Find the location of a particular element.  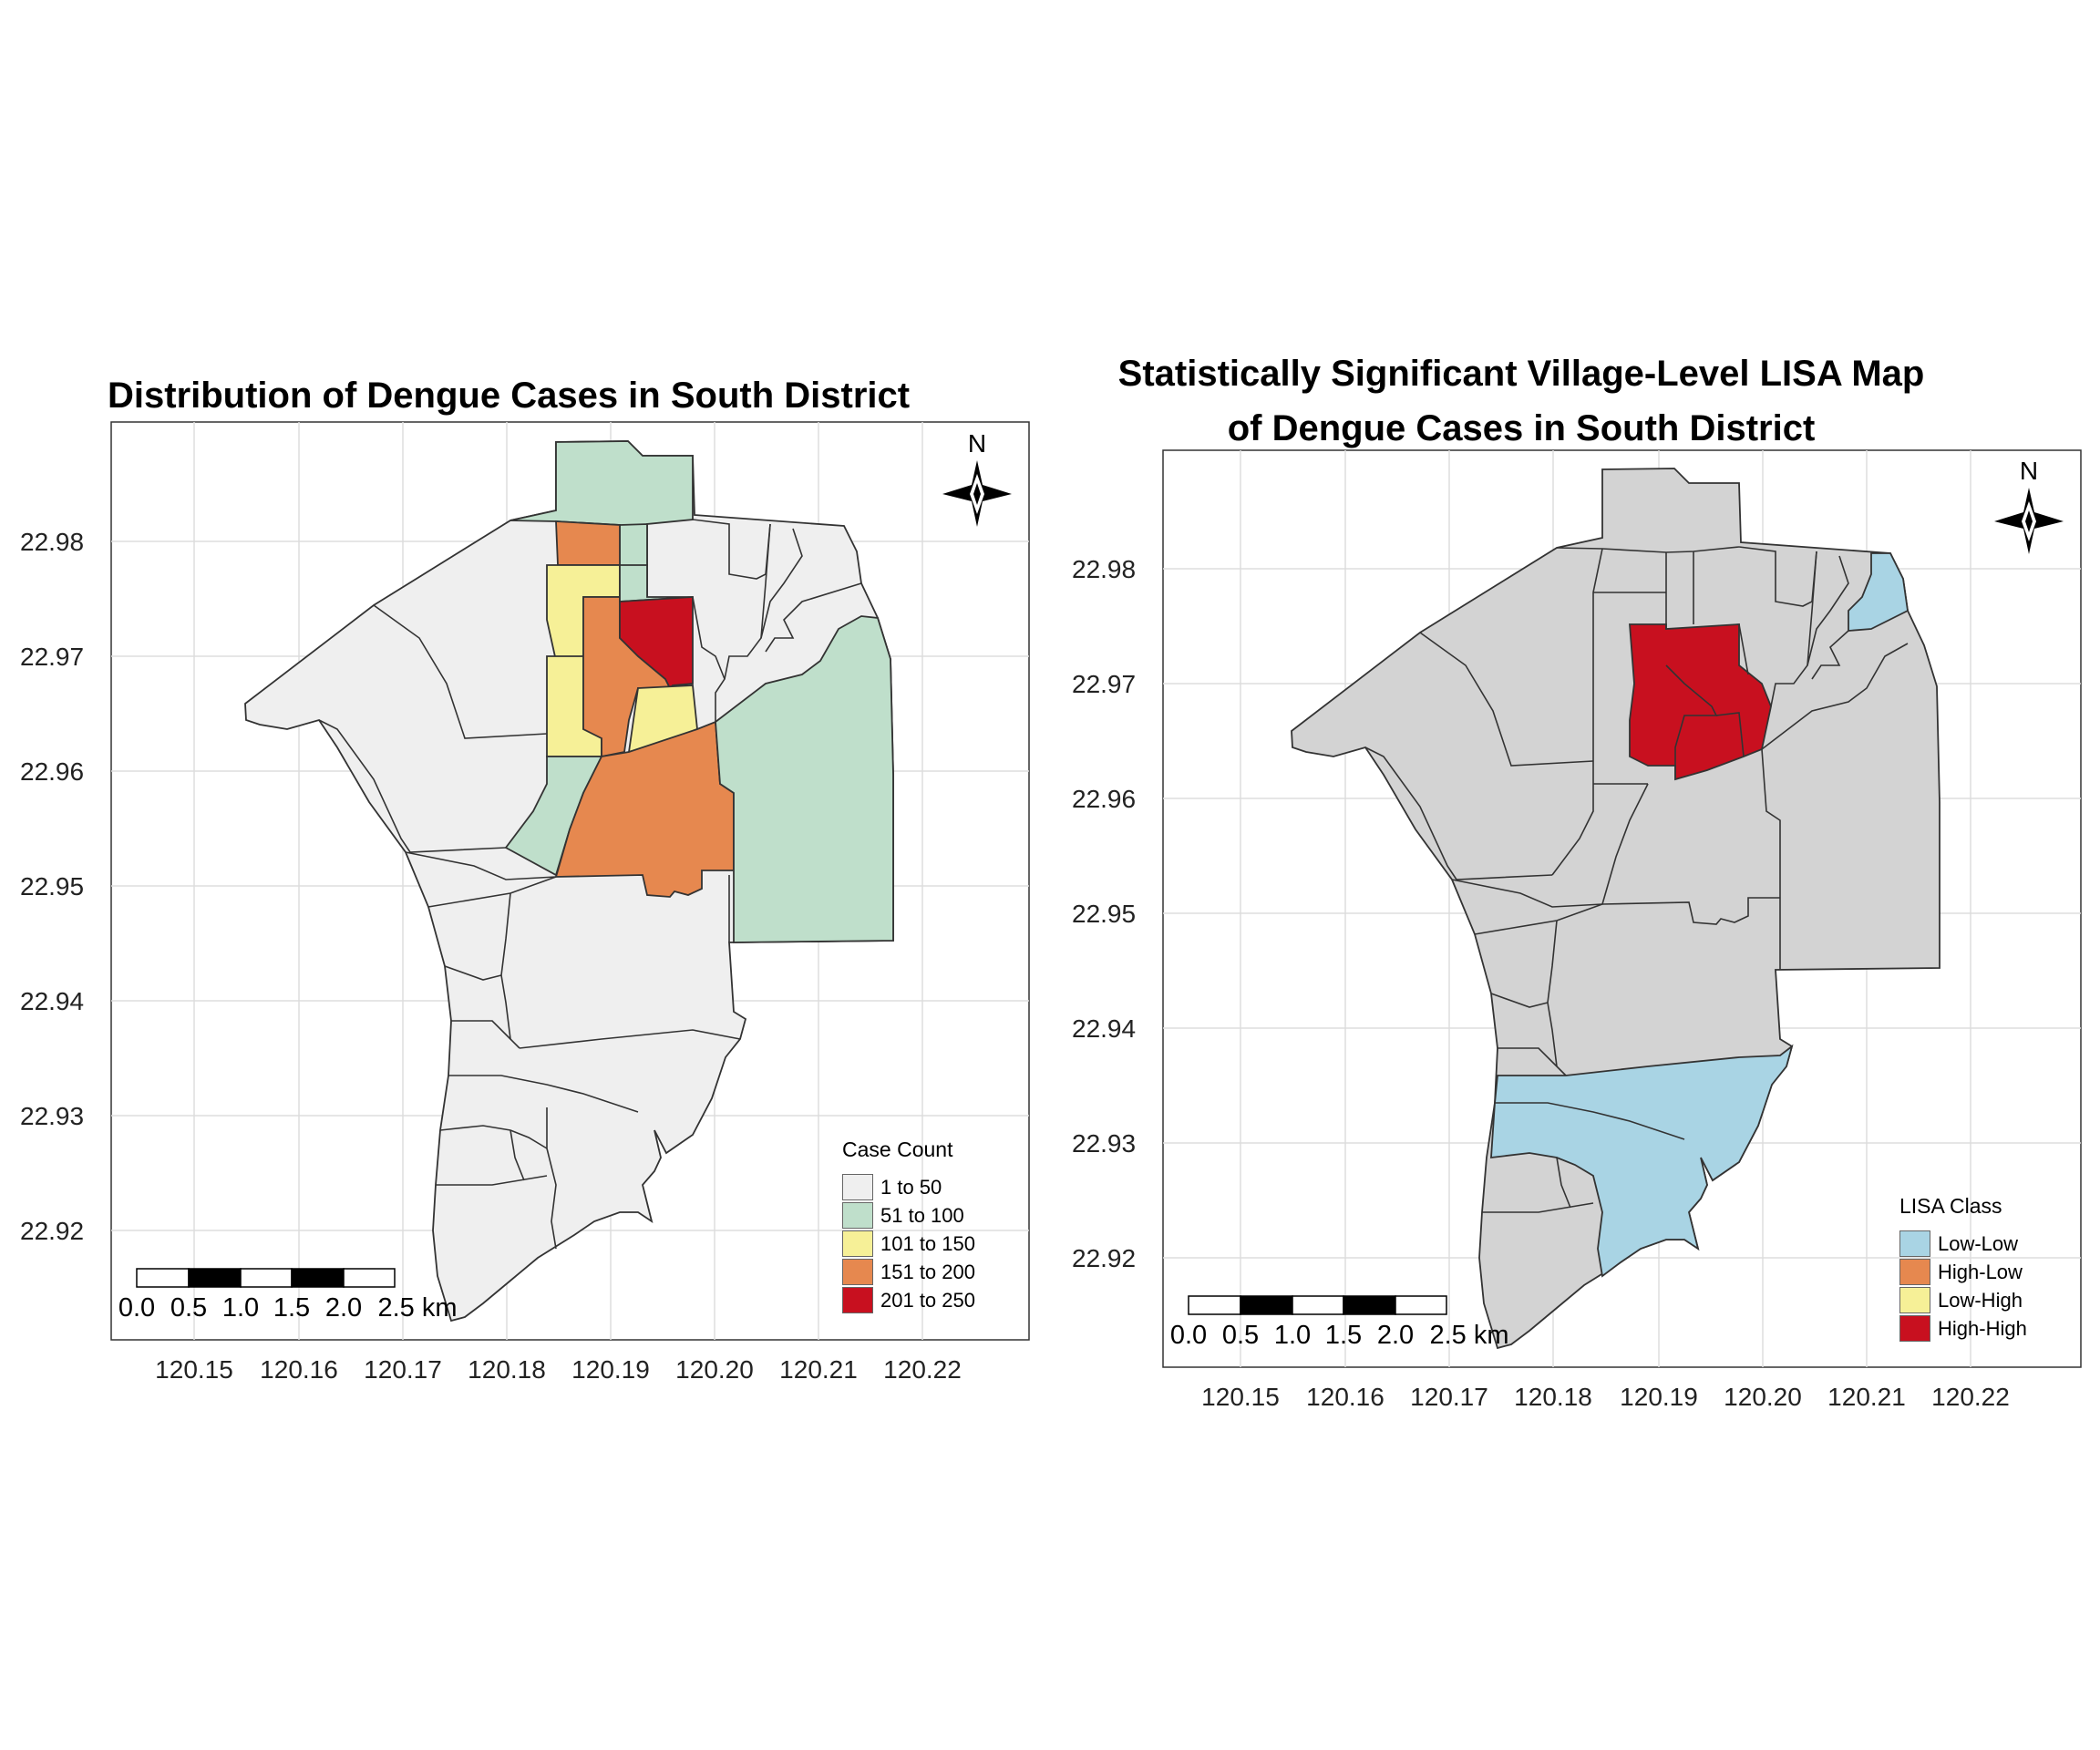

left-scale-label-3: 1.5 is located at coordinates (291, 1308).